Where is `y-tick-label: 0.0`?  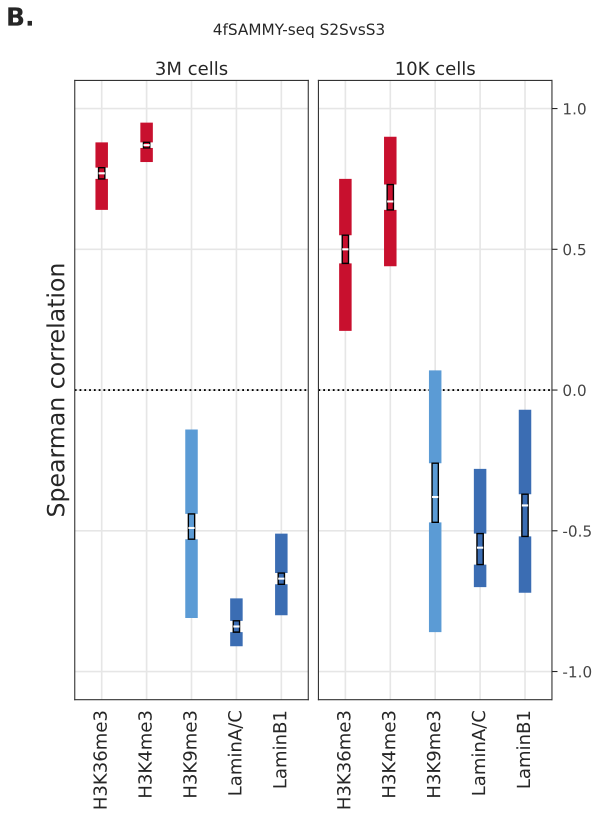 y-tick-label: 0.0 is located at coordinates (574, 390).